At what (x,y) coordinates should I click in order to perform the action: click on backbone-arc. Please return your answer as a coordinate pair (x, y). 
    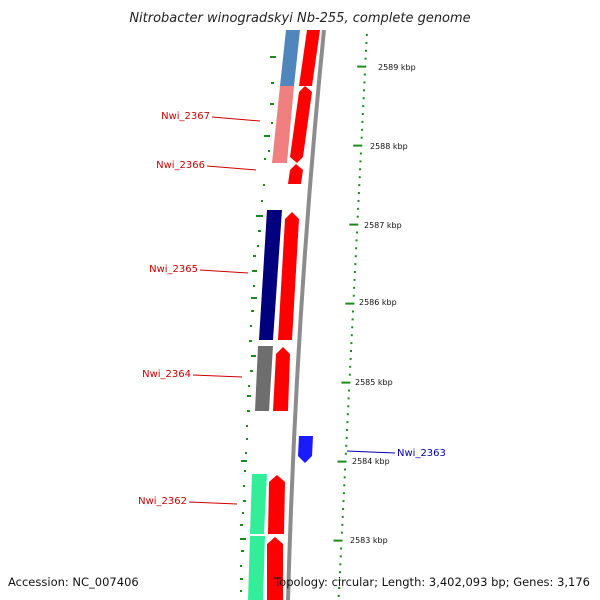
    Looking at the image, I should click on (306, 314).